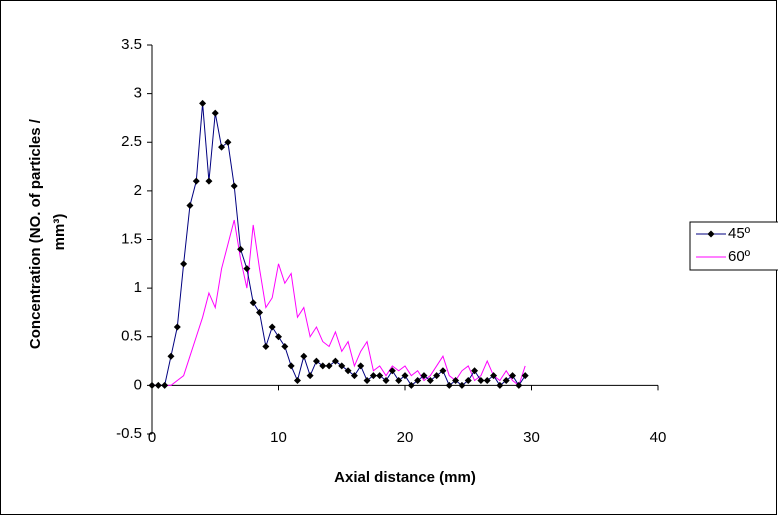 The height and width of the screenshot is (516, 778). What do you see at coordinates (131, 238) in the screenshot?
I see `y-tick-label: 1.5` at bounding box center [131, 238].